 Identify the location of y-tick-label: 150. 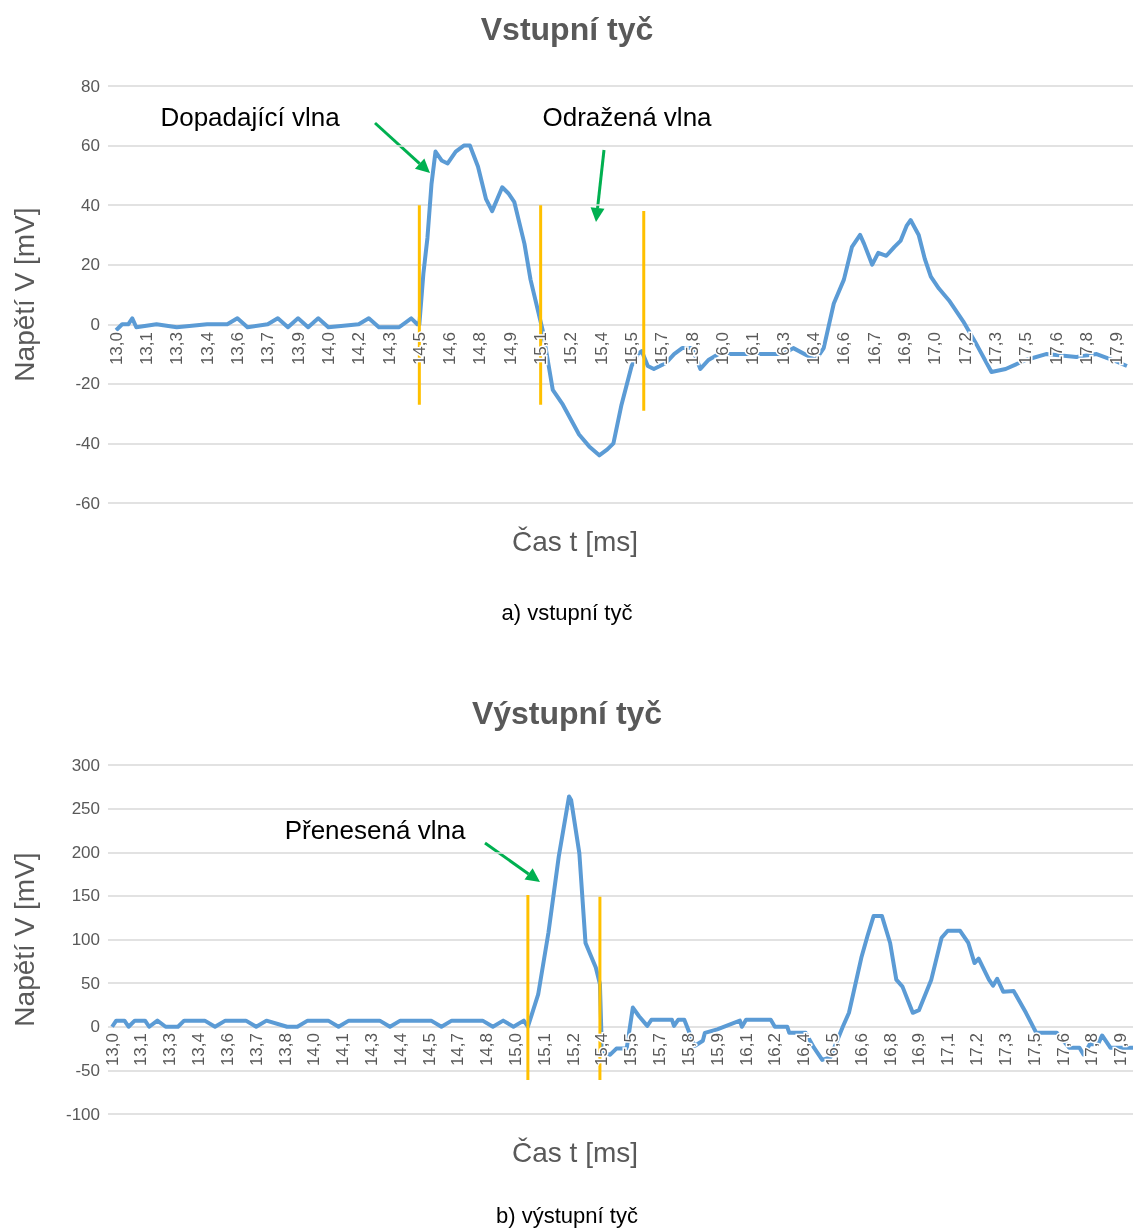
(85, 896).